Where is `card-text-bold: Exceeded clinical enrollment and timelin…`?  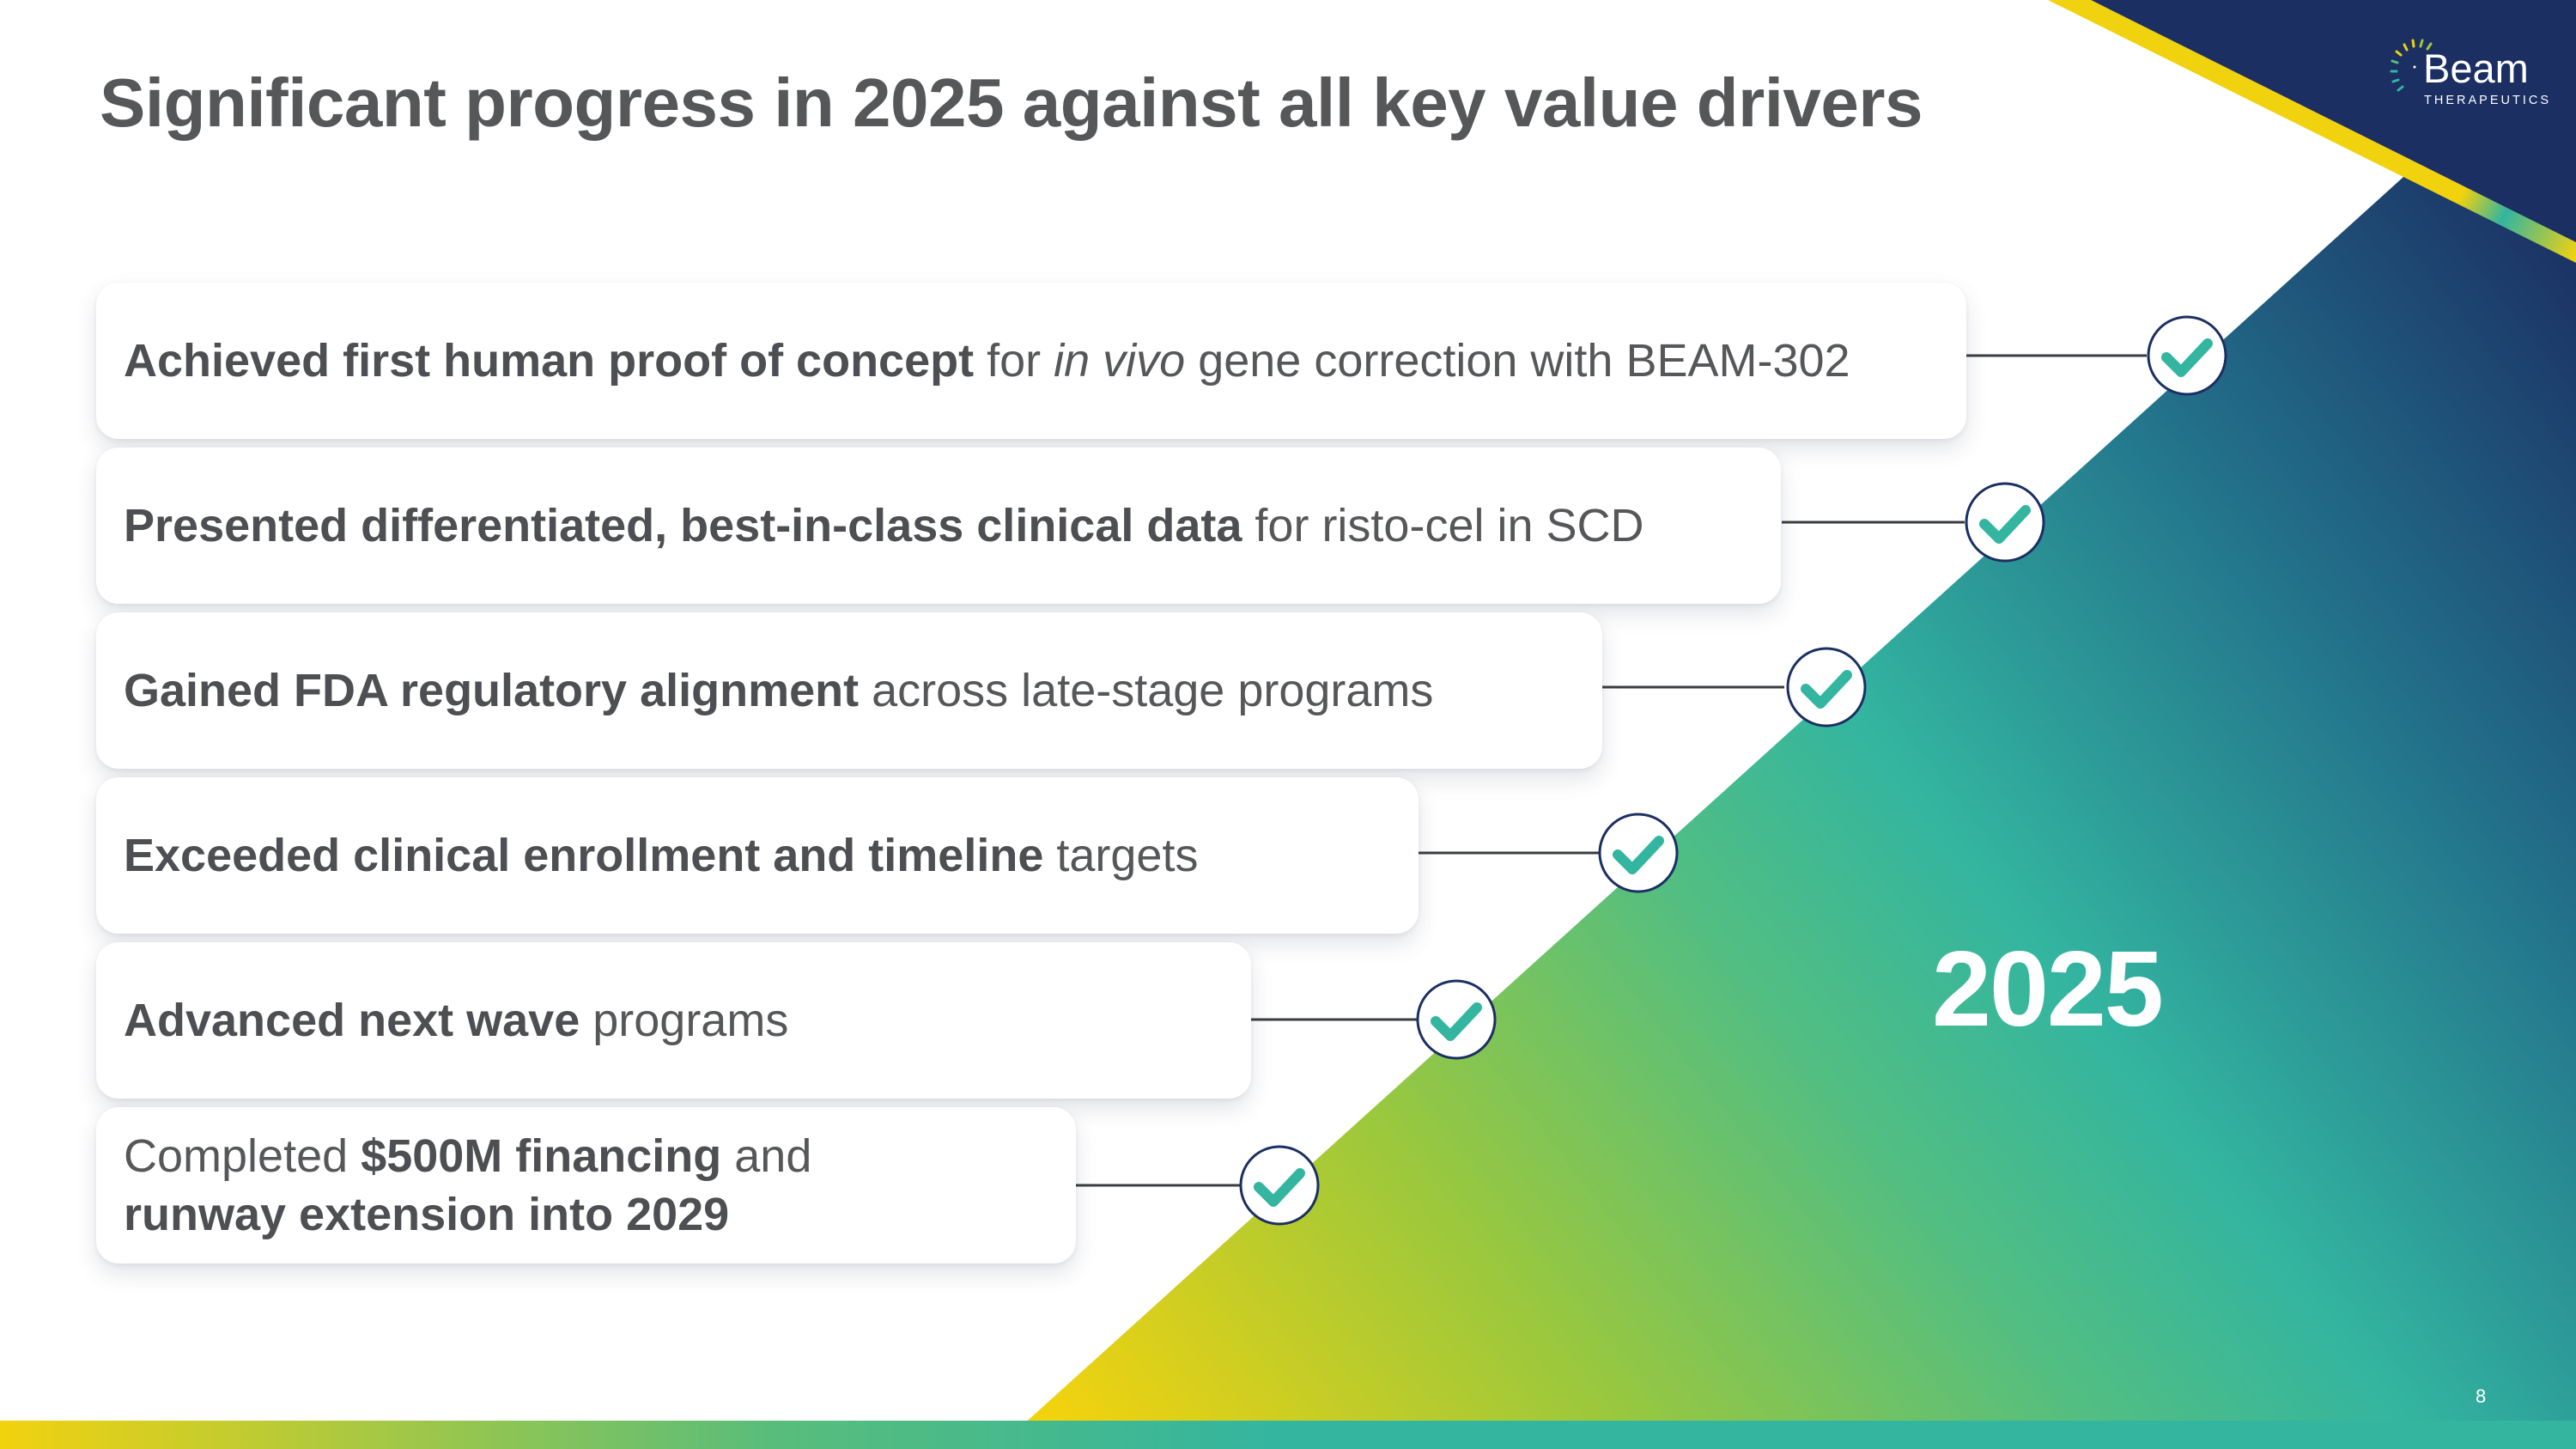 card-text-bold: Exceeded clinical enrollment and timelin… is located at coordinates (584, 855).